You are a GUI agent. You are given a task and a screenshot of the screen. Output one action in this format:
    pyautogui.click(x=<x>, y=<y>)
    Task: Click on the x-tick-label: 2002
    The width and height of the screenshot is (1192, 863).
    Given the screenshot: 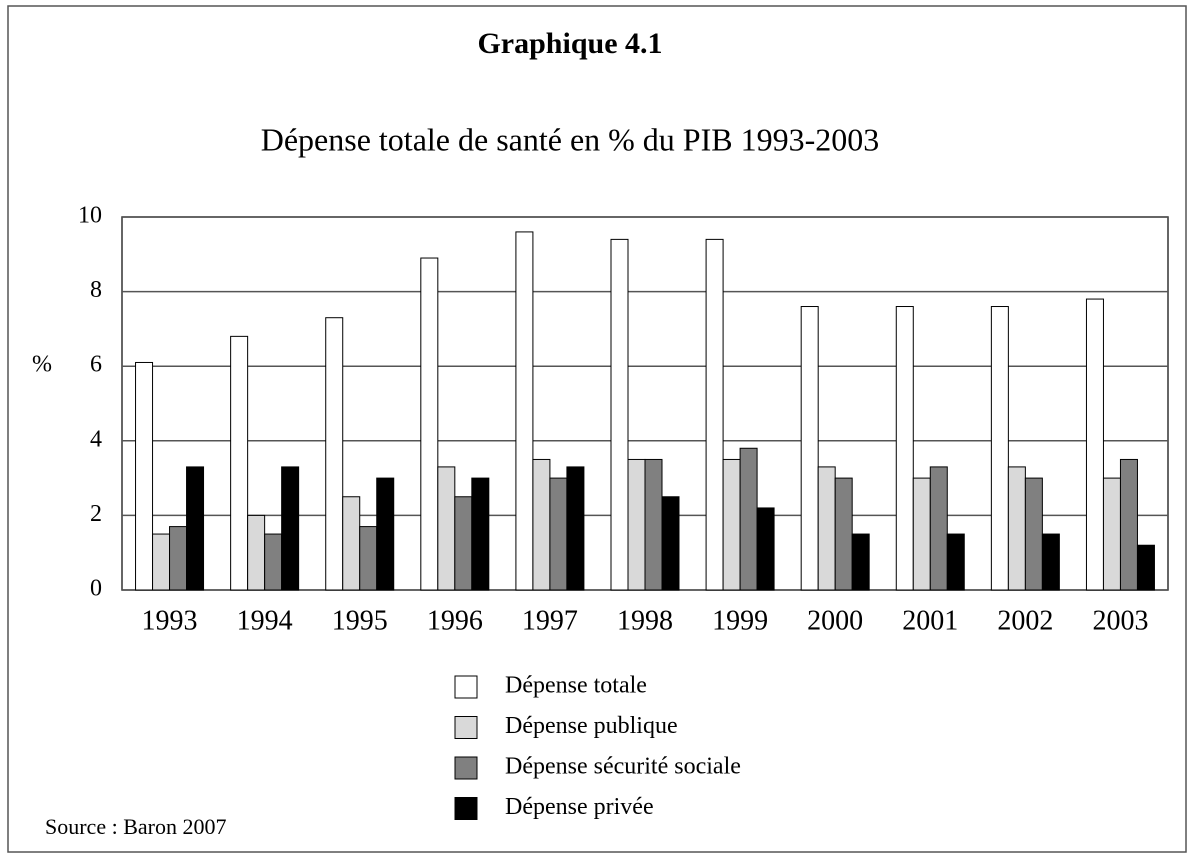 What is the action you would take?
    pyautogui.click(x=1025, y=620)
    